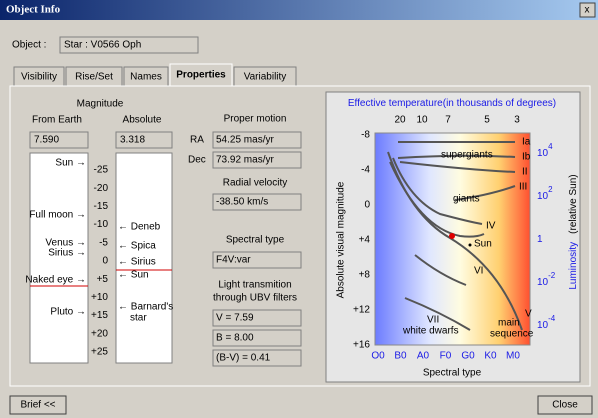 The width and height of the screenshot is (598, 418). What do you see at coordinates (57, 215) in the screenshot?
I see `earth-marker: Full moon →` at bounding box center [57, 215].